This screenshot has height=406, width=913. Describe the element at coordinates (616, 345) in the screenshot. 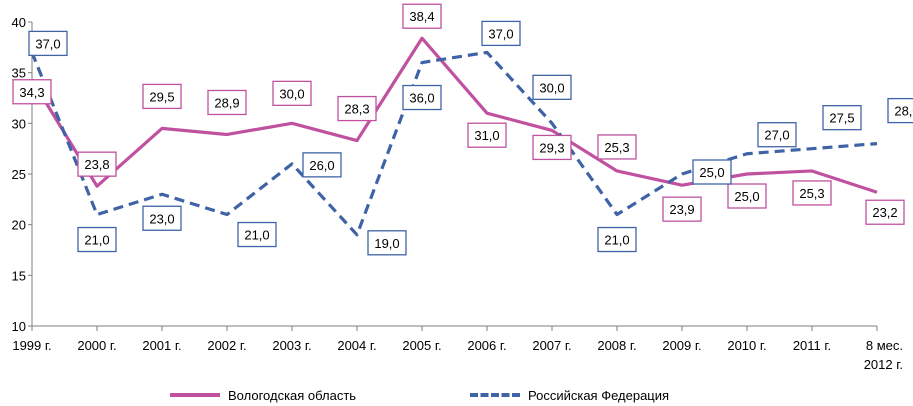

I see `x-tick-label: 2008 г.` at that location.